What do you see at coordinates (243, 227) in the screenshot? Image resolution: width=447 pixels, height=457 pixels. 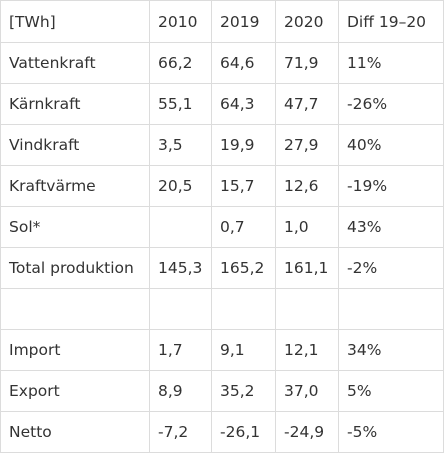 I see `table-cell: 0,7` at bounding box center [243, 227].